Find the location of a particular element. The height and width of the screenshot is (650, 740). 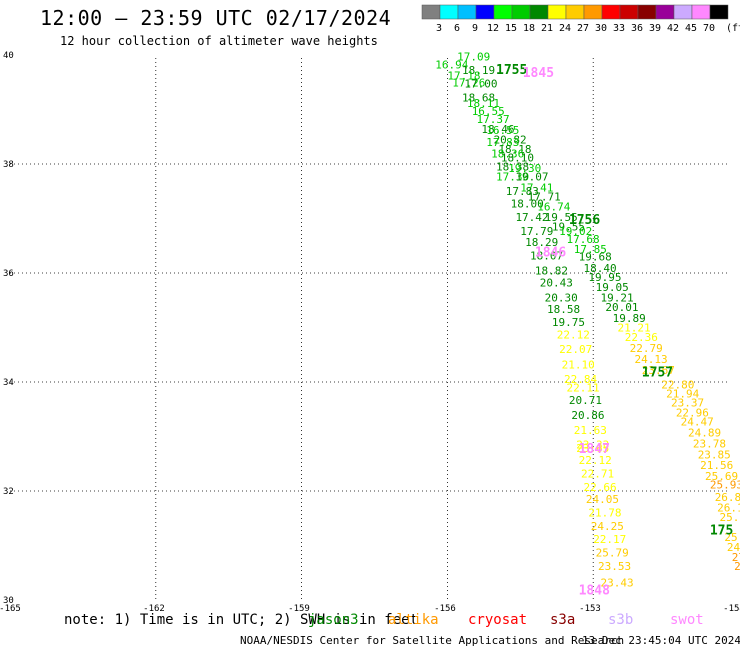

wave-height-obs: 22.96 is located at coordinates (692, 412).